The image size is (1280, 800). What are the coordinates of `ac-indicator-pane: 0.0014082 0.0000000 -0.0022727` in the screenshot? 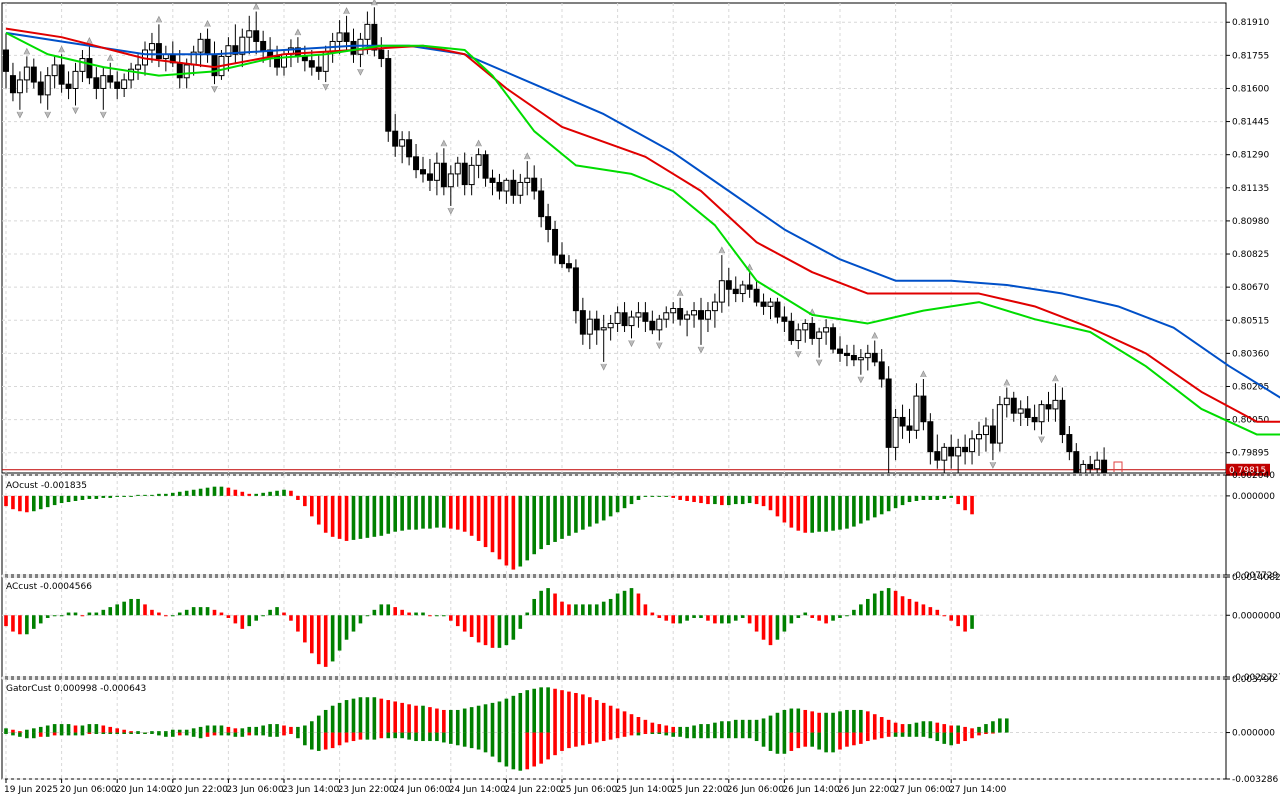 It's located at (640, 628).